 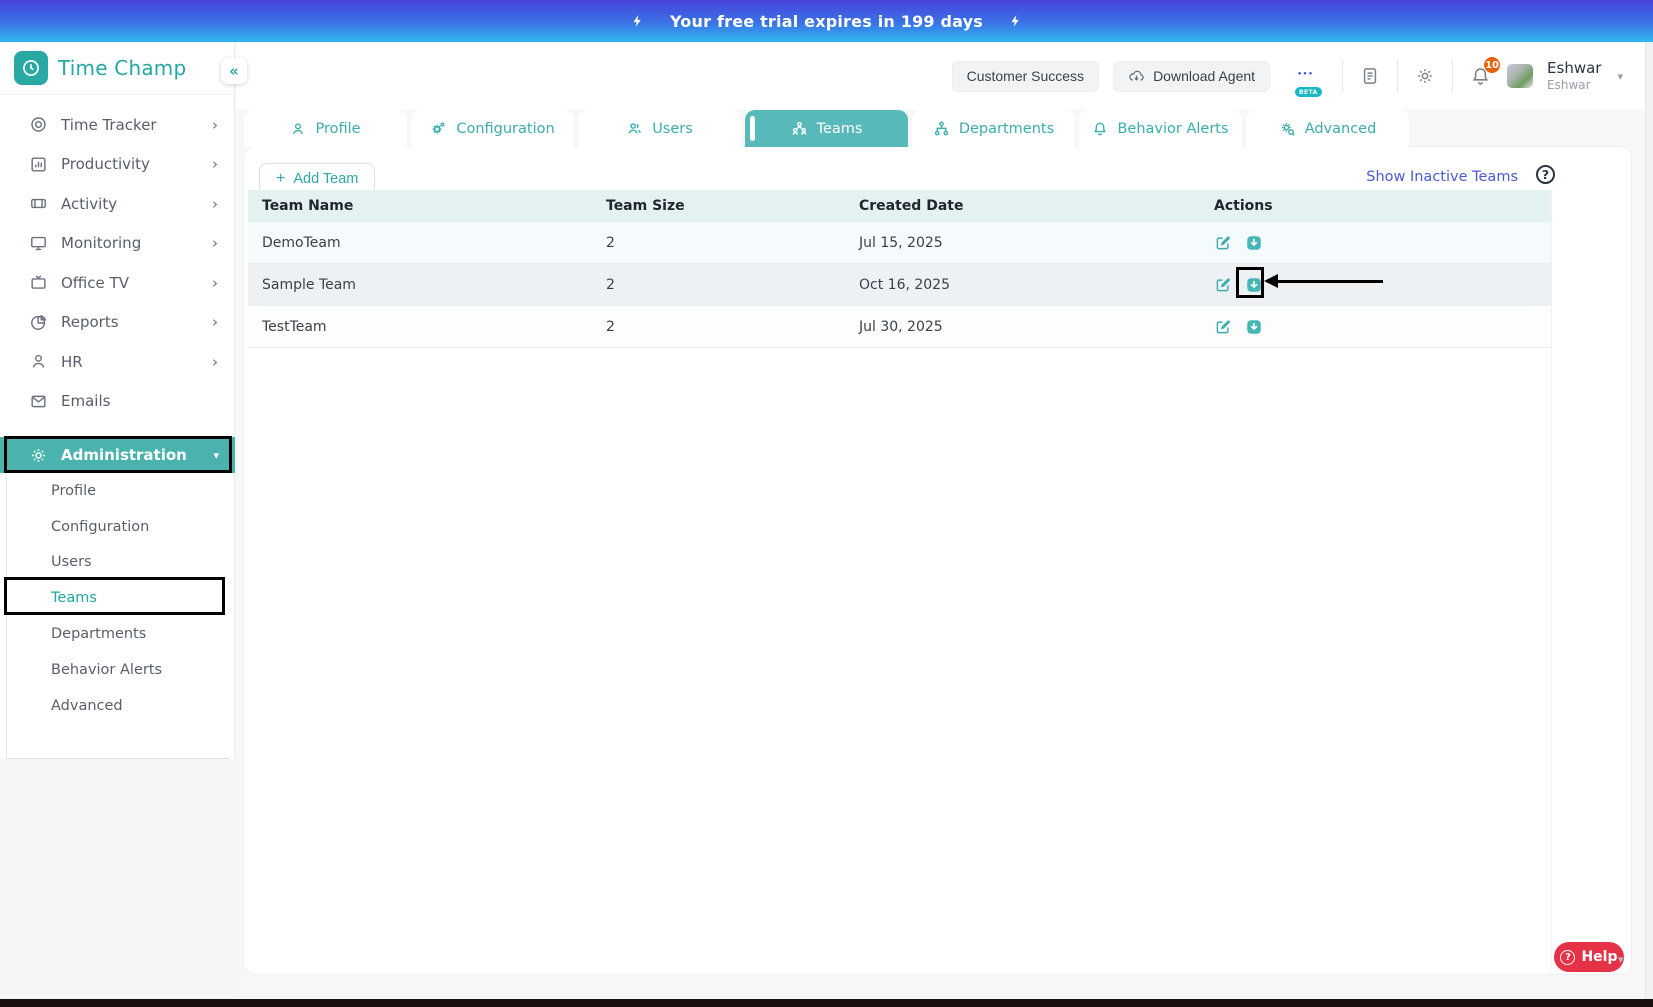 What do you see at coordinates (86, 401) in the screenshot?
I see `sidebar-item-label: Emails` at bounding box center [86, 401].